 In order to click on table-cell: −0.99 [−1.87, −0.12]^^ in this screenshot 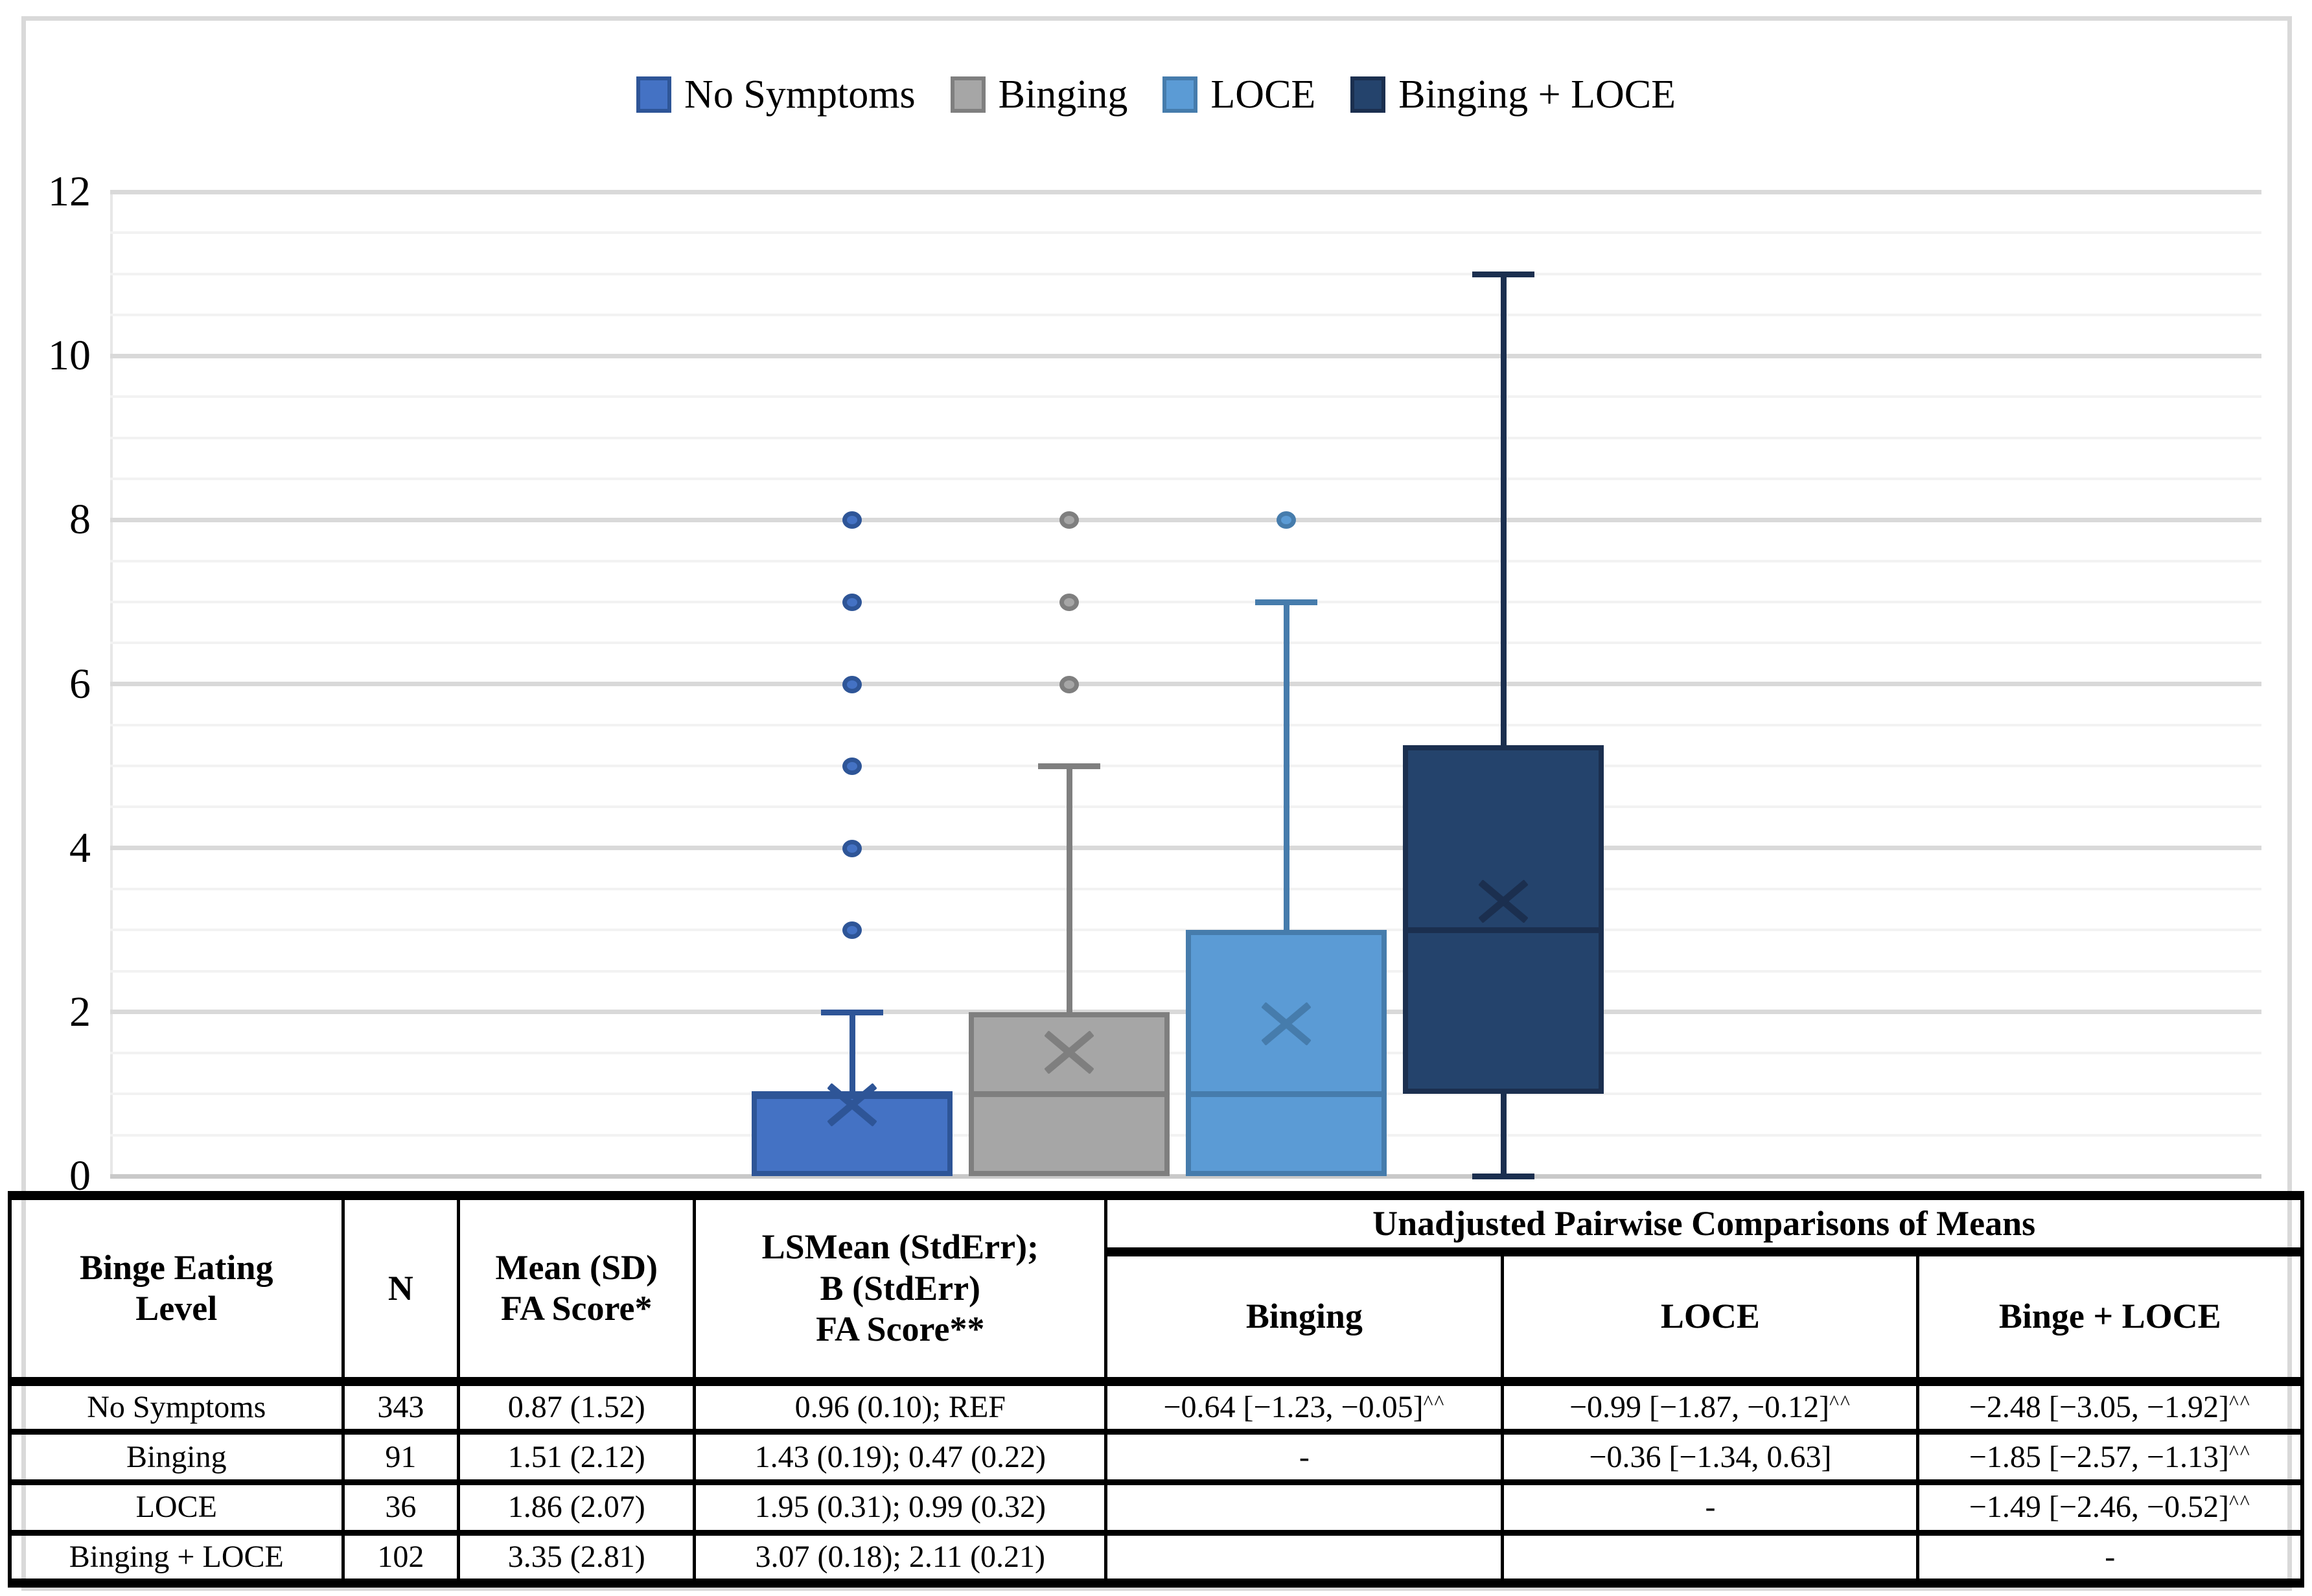, I will do `click(1710, 1406)`.